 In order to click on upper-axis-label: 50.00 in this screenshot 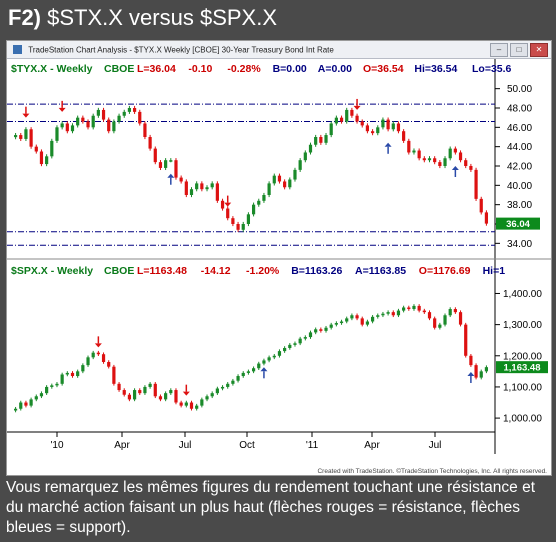, I will do `click(519, 89)`.